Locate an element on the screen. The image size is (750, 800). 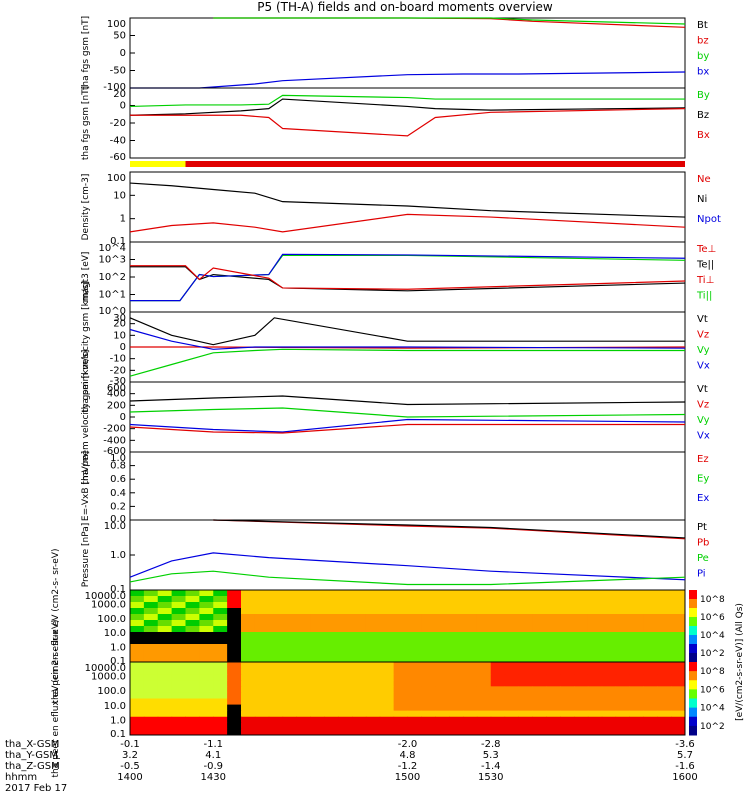
y-tick-label: 0 is located at coordinates (123, 53).